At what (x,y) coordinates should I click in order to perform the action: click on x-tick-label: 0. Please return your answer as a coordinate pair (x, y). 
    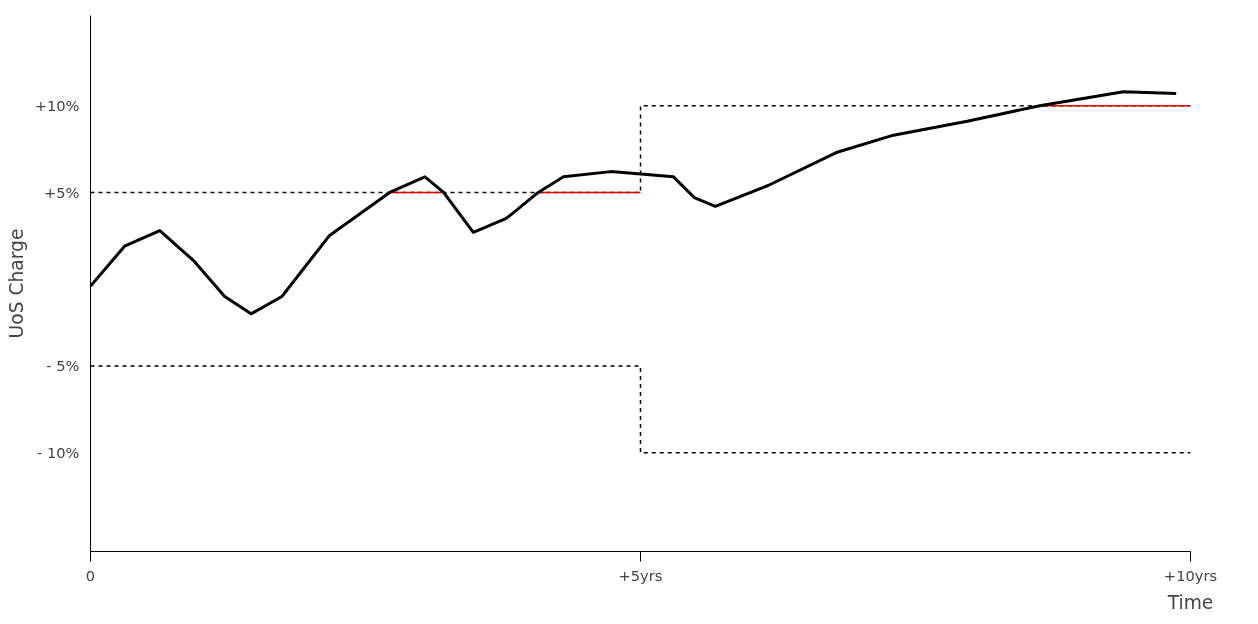
    Looking at the image, I should click on (90, 575).